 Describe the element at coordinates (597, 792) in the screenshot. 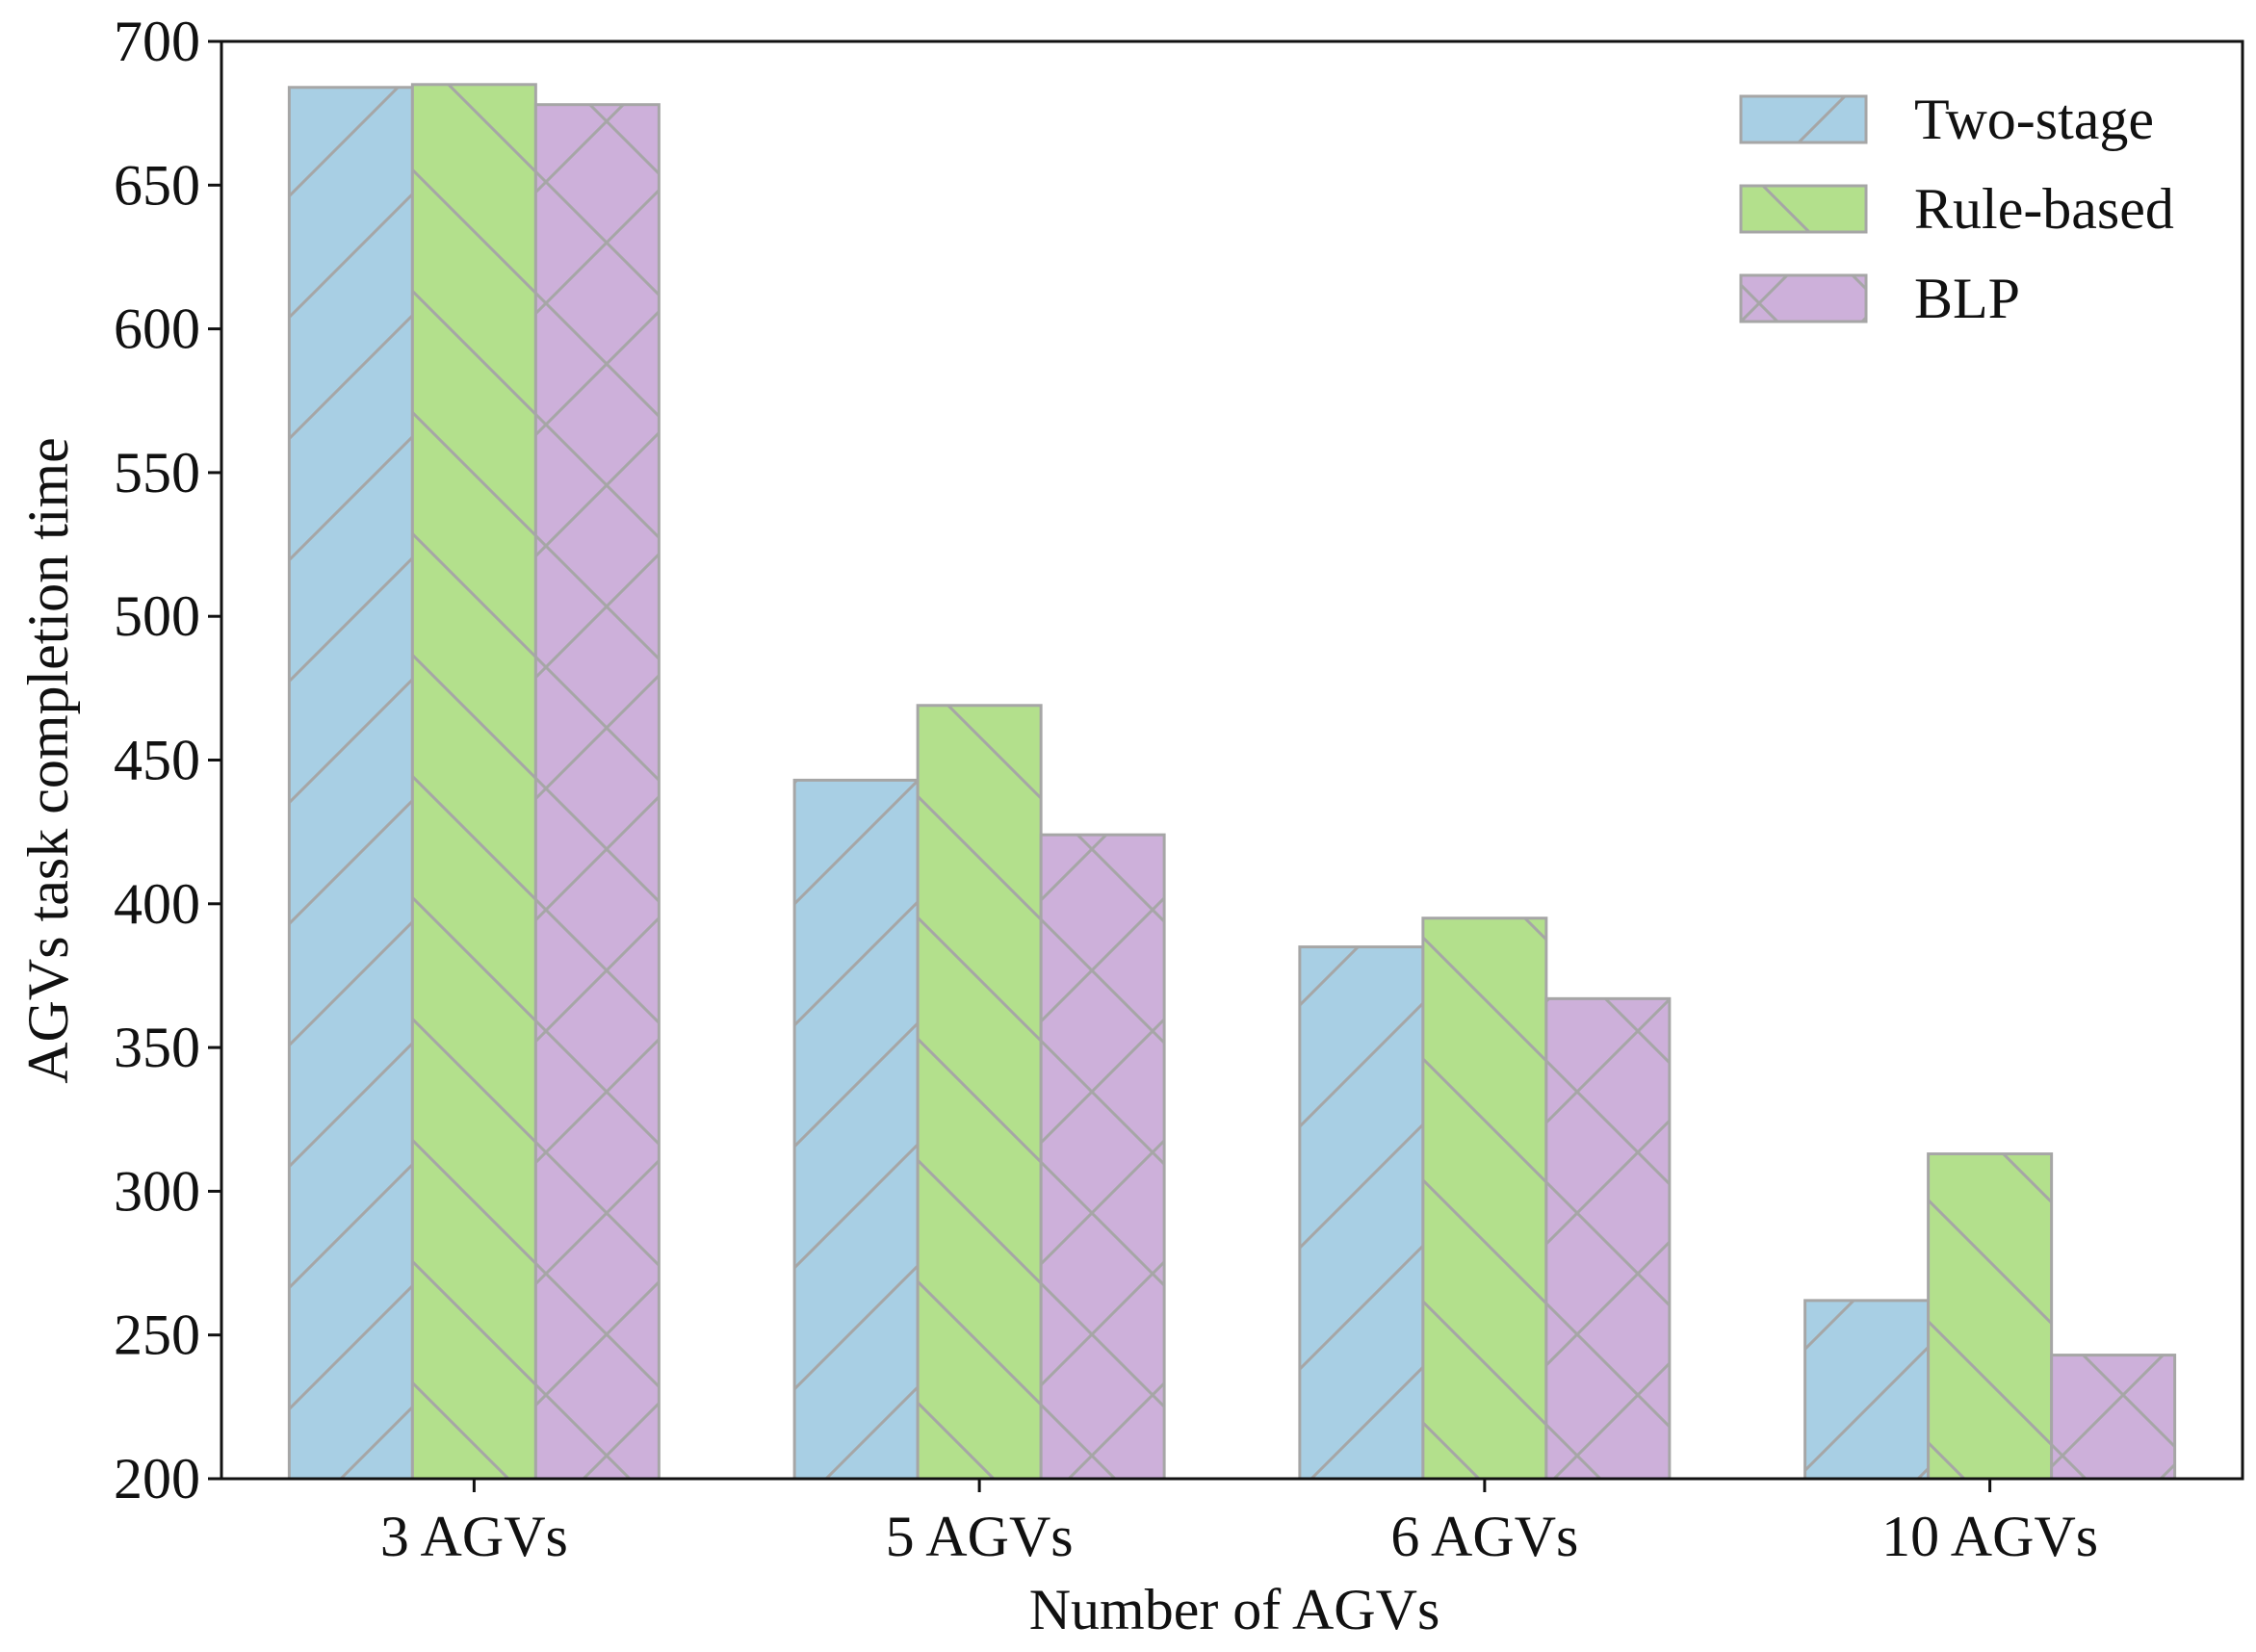

I see `bar-blp-3-agvs` at that location.